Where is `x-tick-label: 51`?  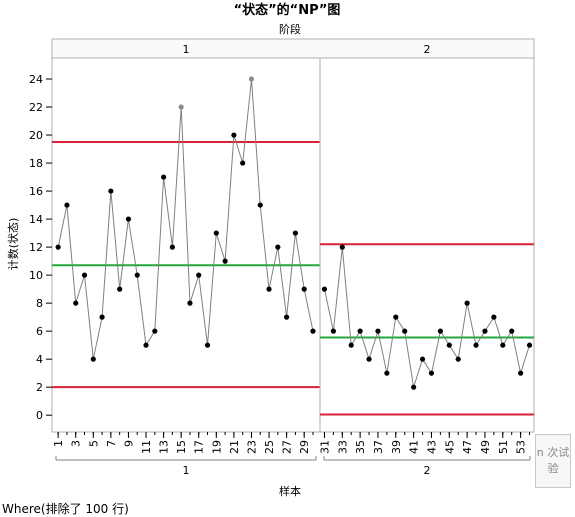
x-tick-label: 51 is located at coordinates (503, 447).